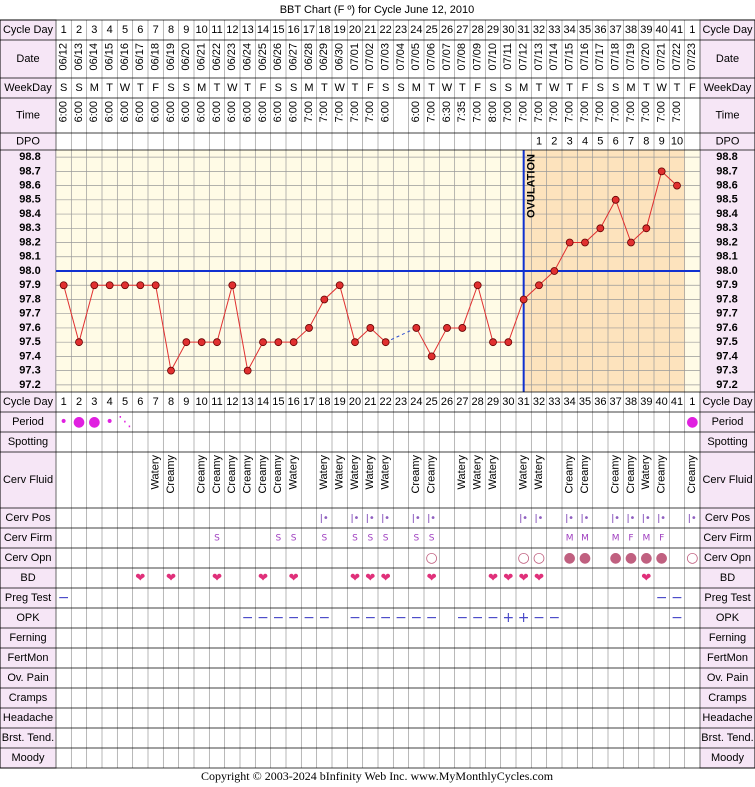 The width and height of the screenshot is (755, 787). I want to click on cell-label: 34, so click(570, 402).